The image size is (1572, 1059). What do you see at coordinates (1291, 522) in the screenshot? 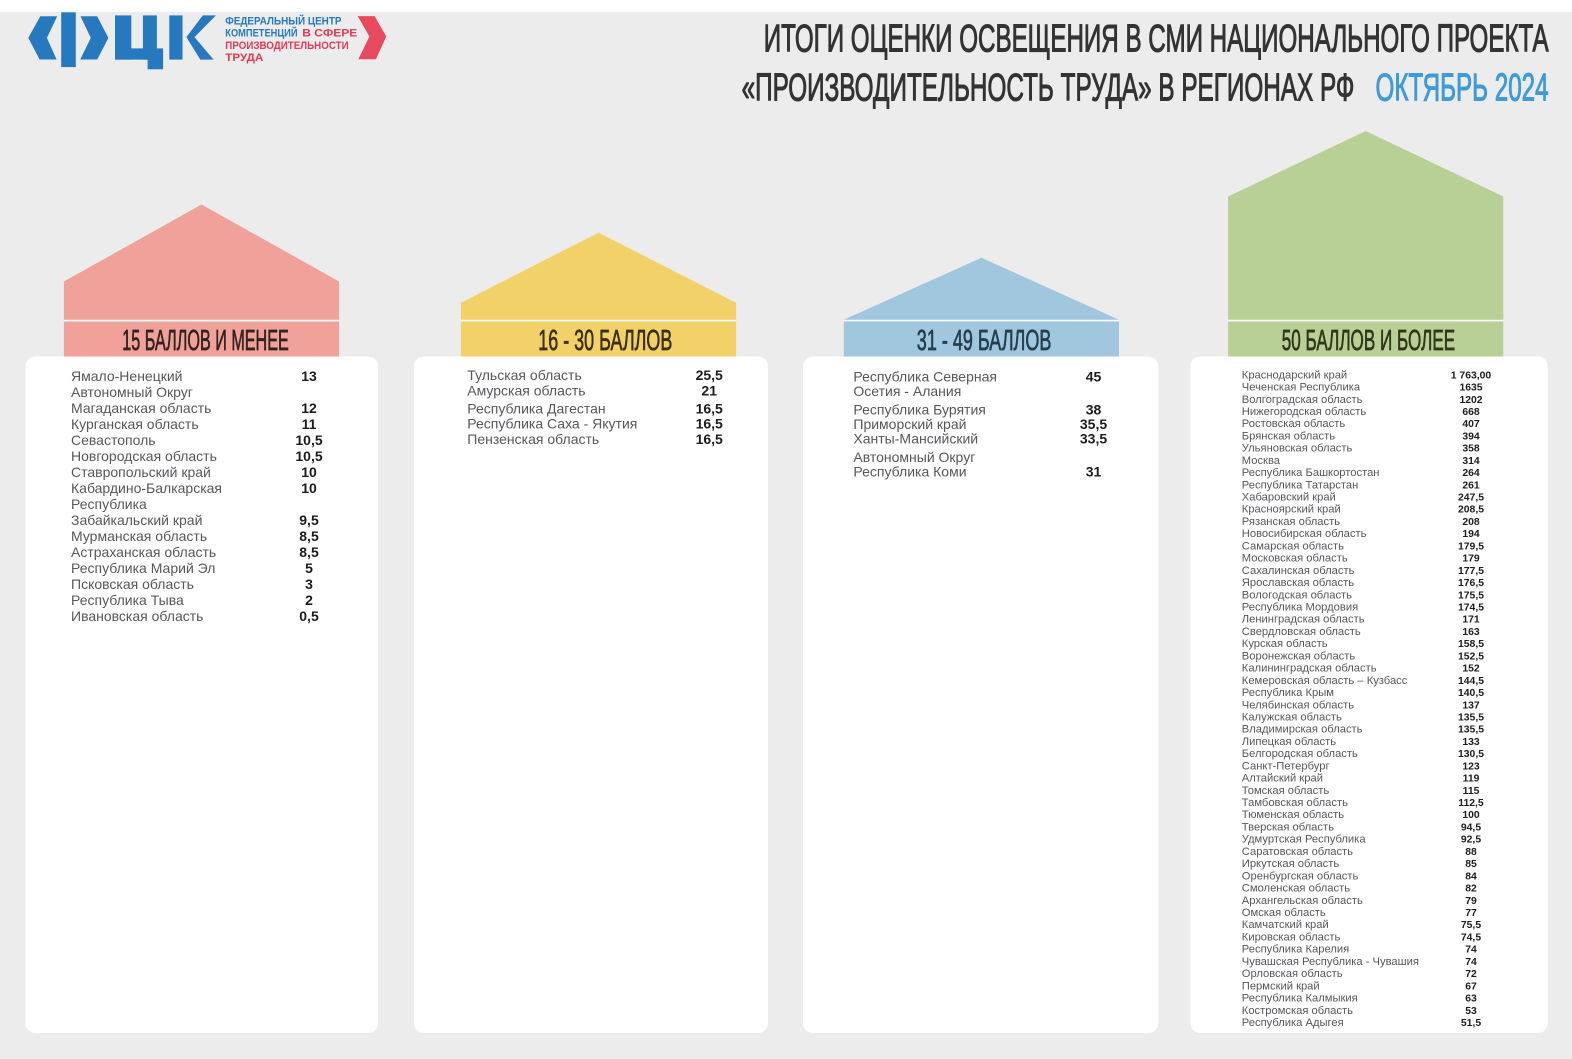
I see `svg-text: Рязанская область` at bounding box center [1291, 522].